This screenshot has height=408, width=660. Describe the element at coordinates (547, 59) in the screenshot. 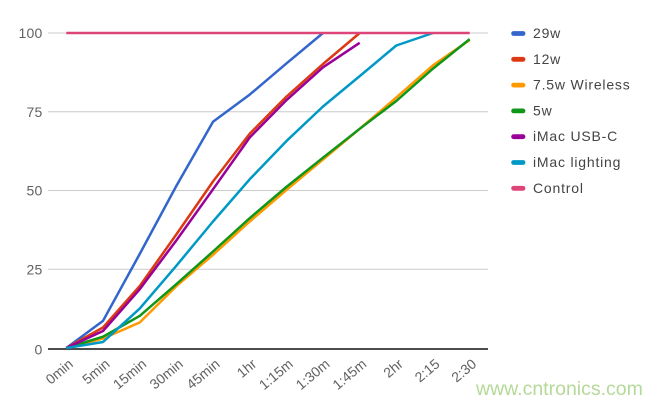

I see `svg-text: 12w` at that location.